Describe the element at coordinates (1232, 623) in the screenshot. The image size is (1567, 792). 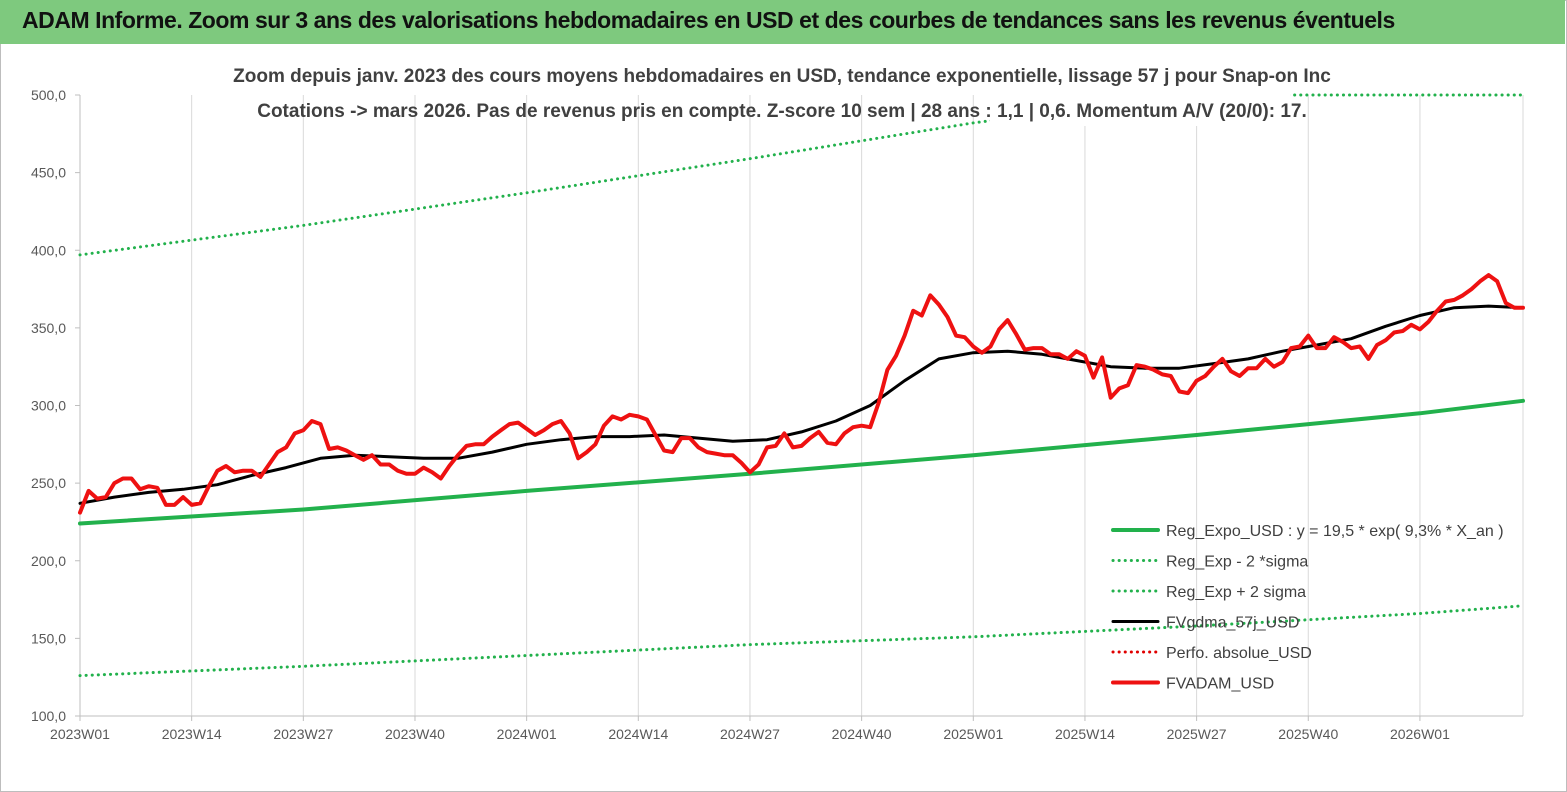
I see `legend-label: FVgdma_57j_USD` at that location.